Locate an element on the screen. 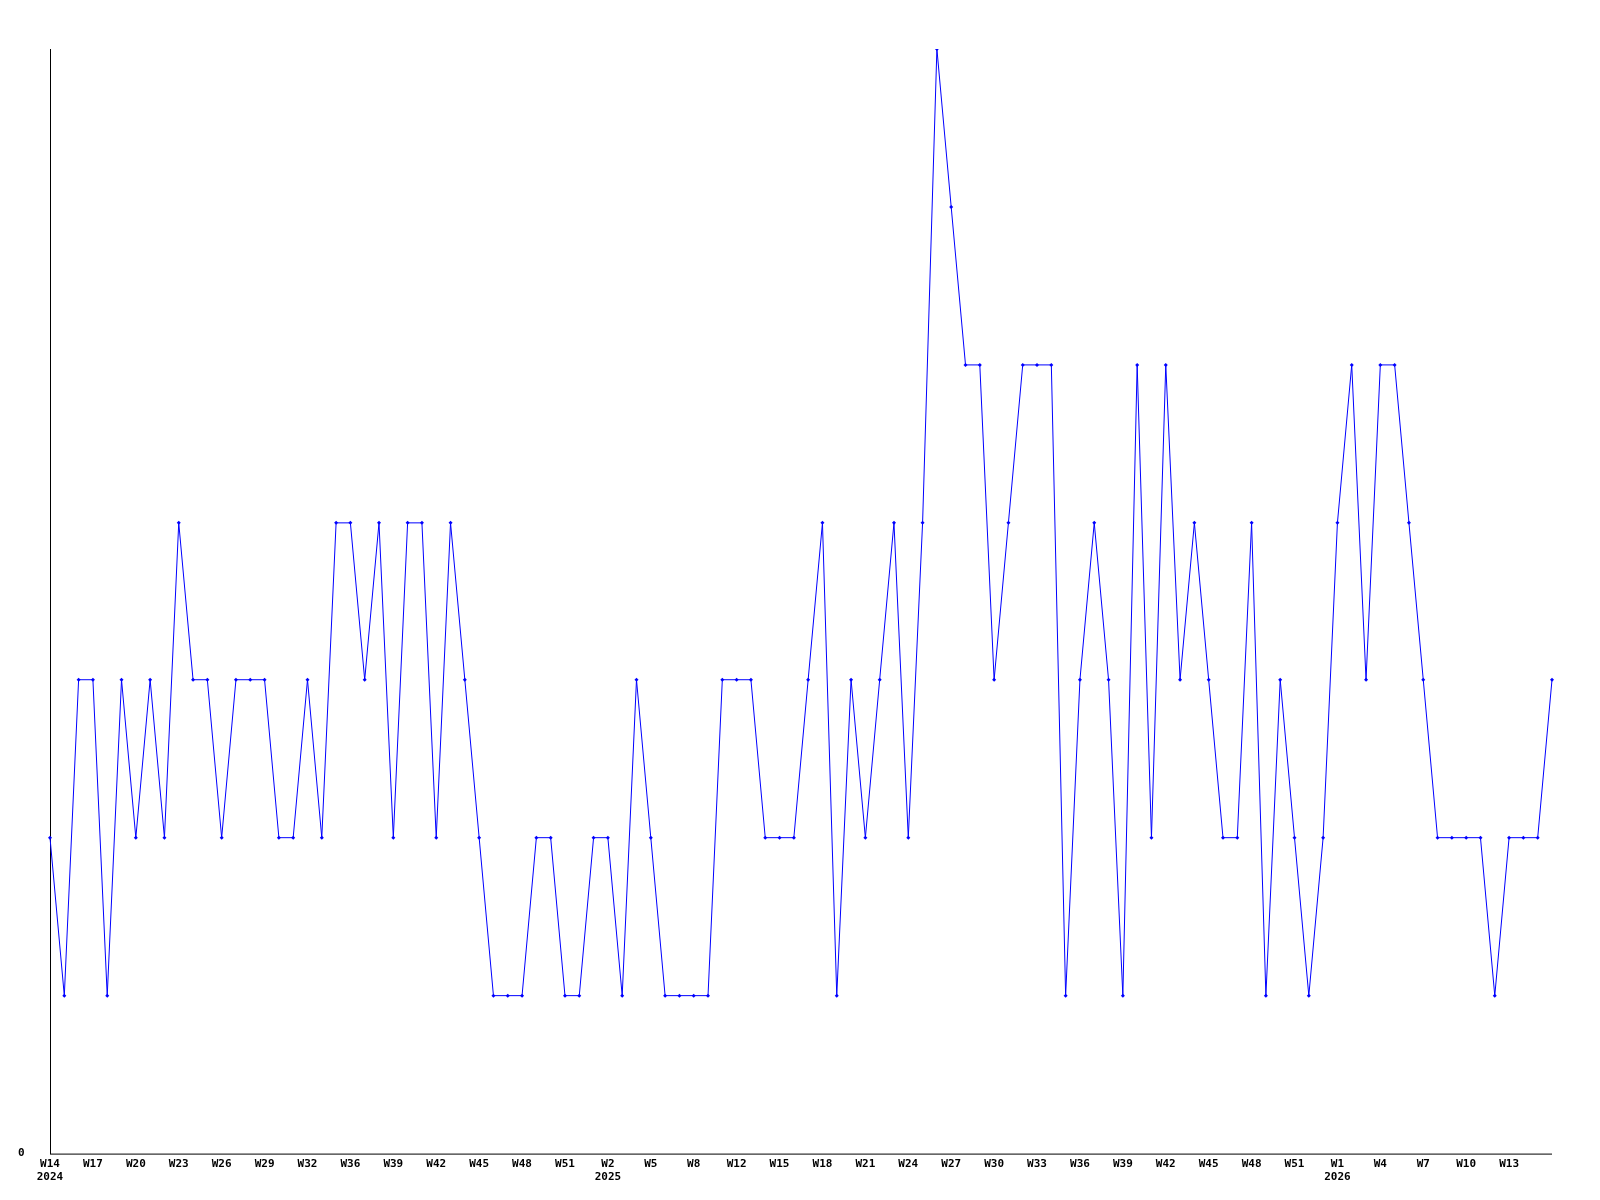 Image resolution: width=1600 pixels, height=1200 pixels. text: 0 is located at coordinates (21, 1153).